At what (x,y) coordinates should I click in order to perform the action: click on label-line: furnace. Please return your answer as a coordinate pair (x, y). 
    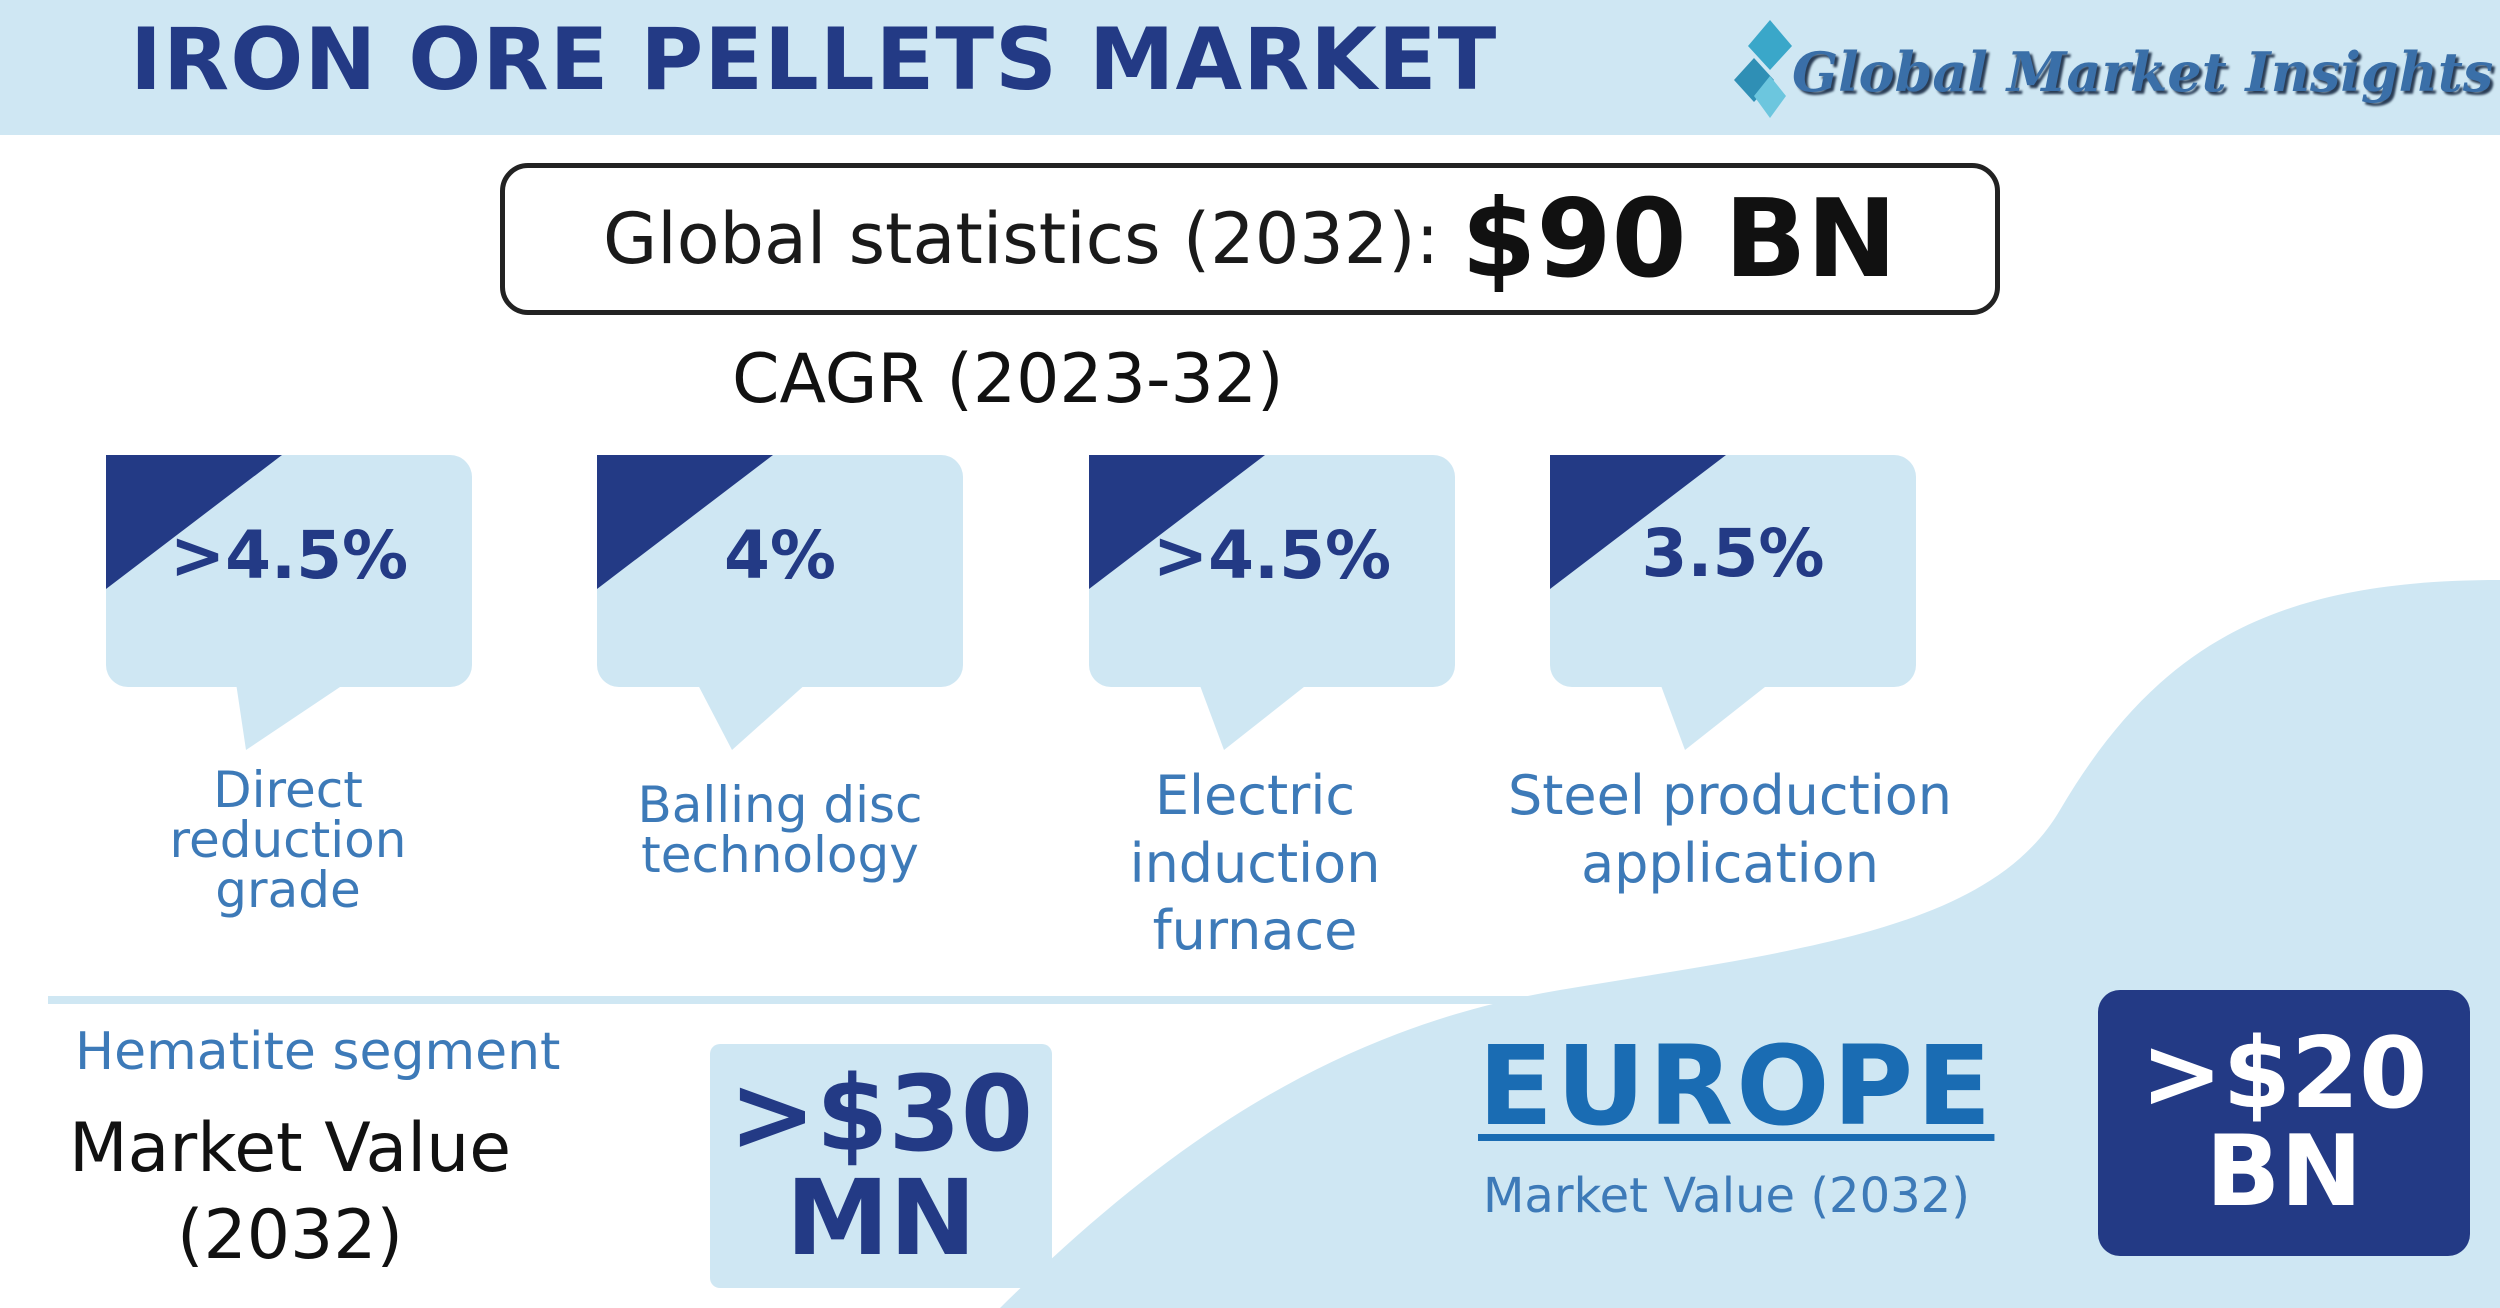
    Looking at the image, I should click on (1255, 930).